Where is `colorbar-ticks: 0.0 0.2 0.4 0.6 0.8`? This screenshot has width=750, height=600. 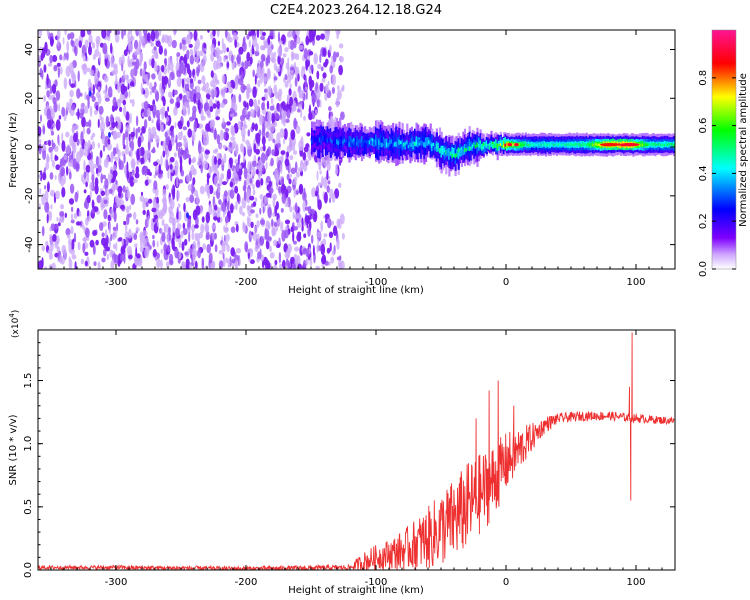 colorbar-ticks: 0.0 0.2 0.4 0.6 0.8 is located at coordinates (717, 173).